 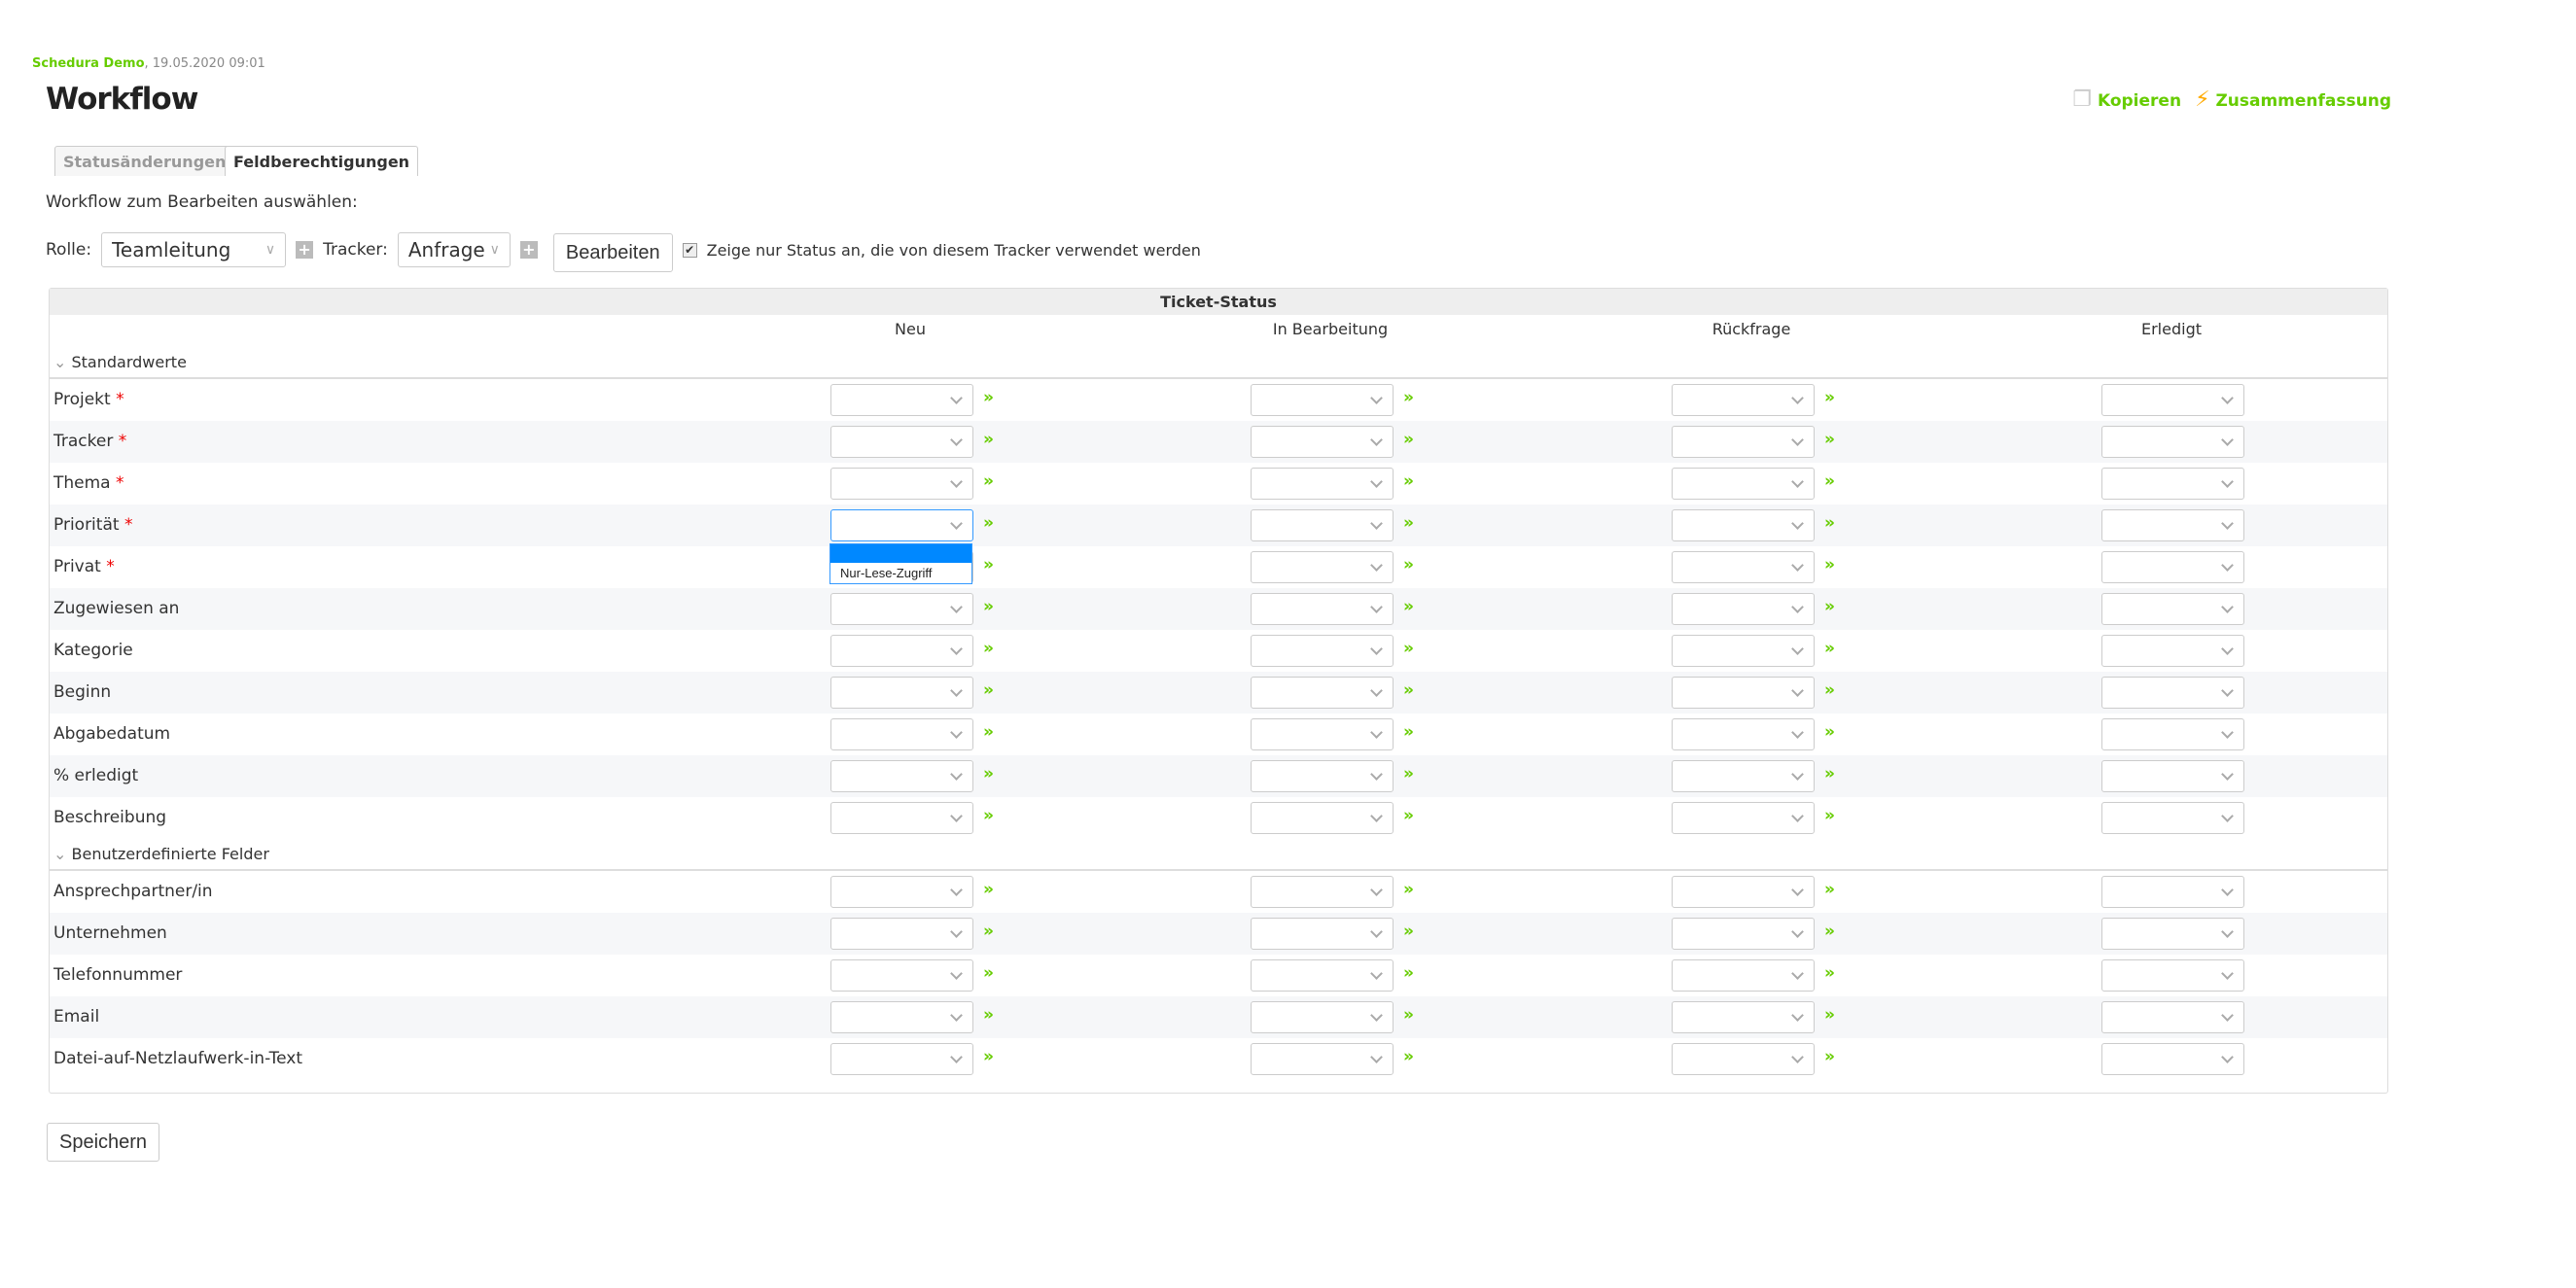 I want to click on group-toggle: ⌄ Benutzerdefinierte Felder, so click(x=161, y=854).